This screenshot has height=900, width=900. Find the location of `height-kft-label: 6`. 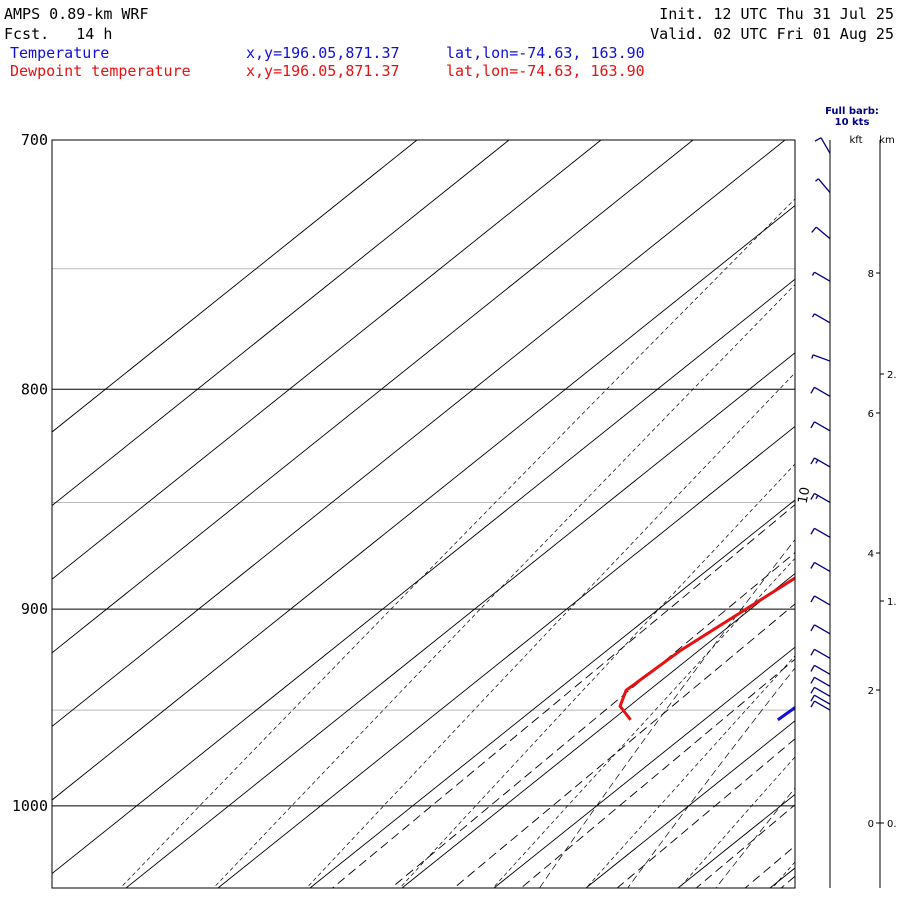

height-kft-label: 6 is located at coordinates (871, 414).